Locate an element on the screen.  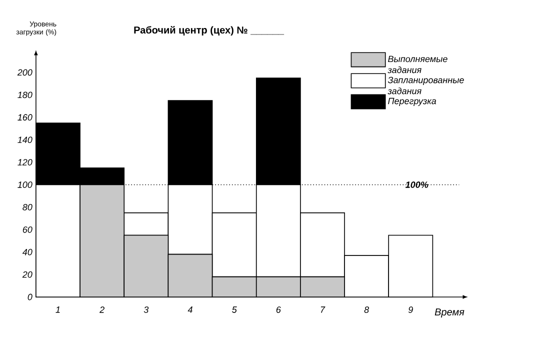
x-tick-label: 7 is located at coordinates (323, 309).